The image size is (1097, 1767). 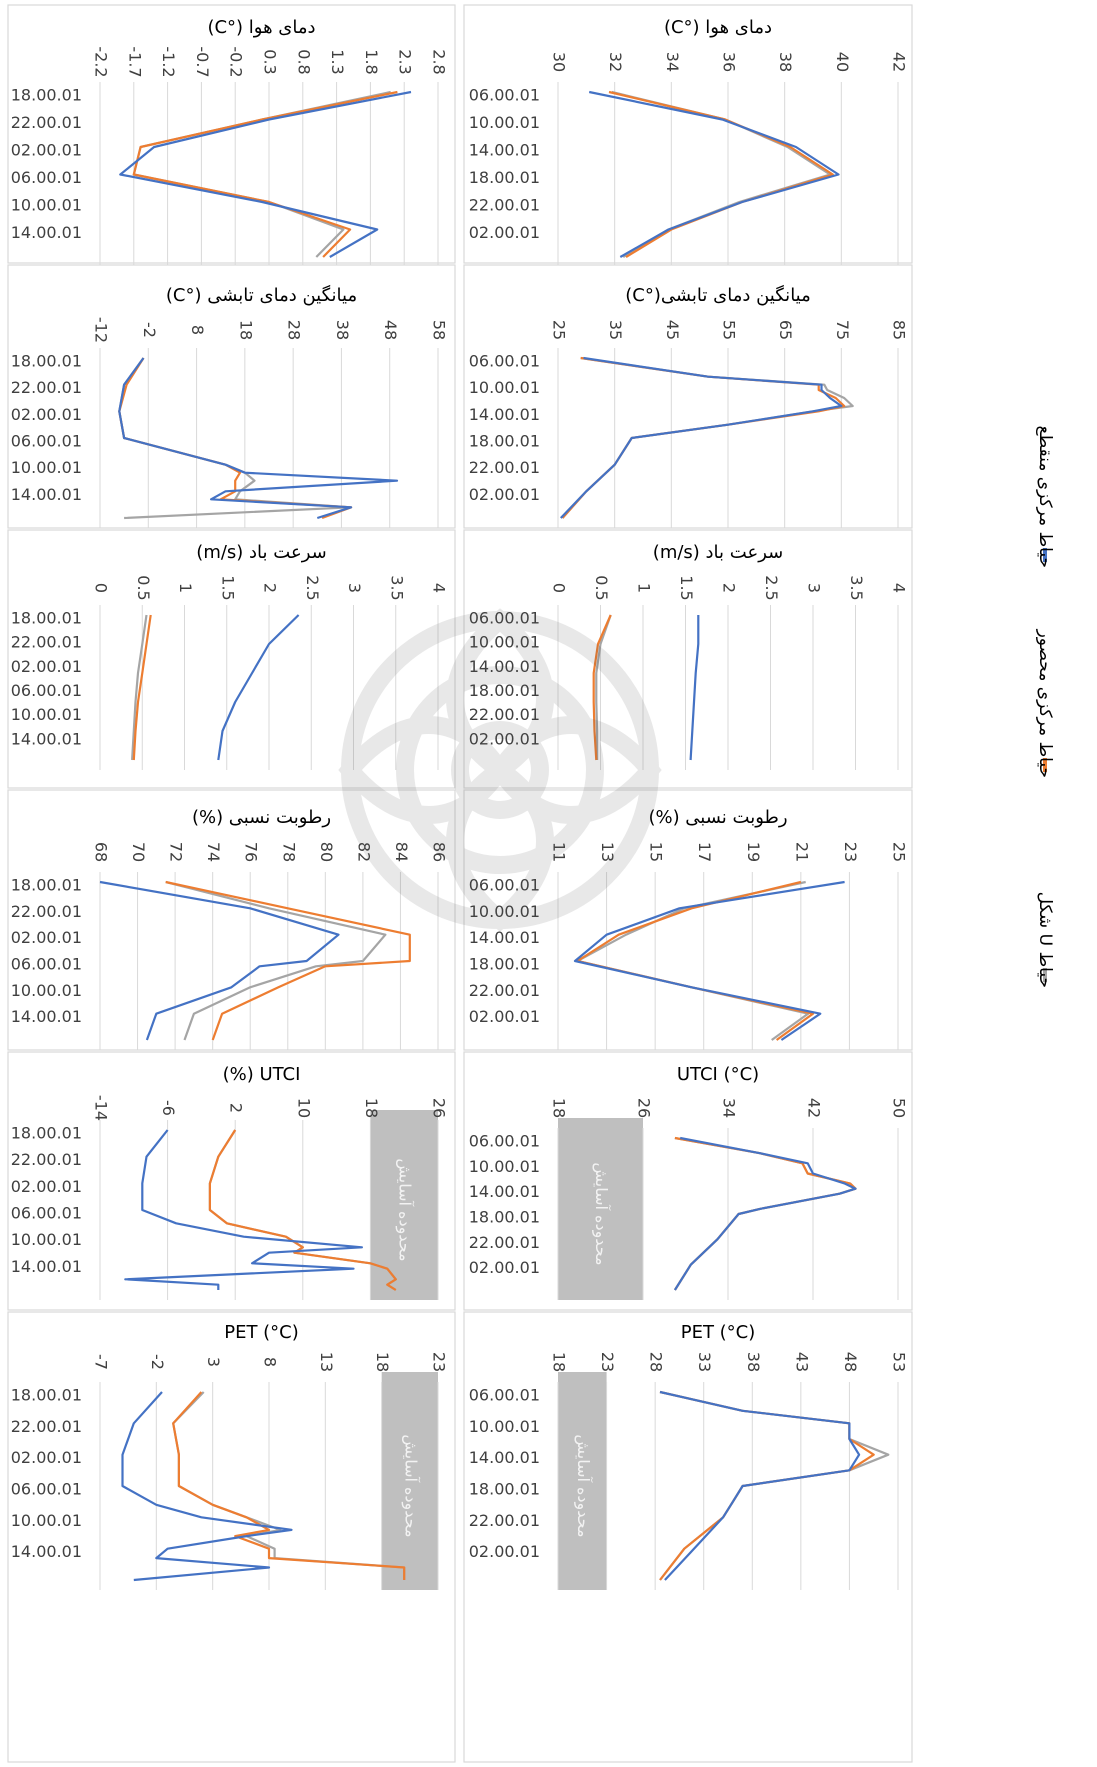 I want to click on x-tick-label: 25, so click(x=899, y=852).